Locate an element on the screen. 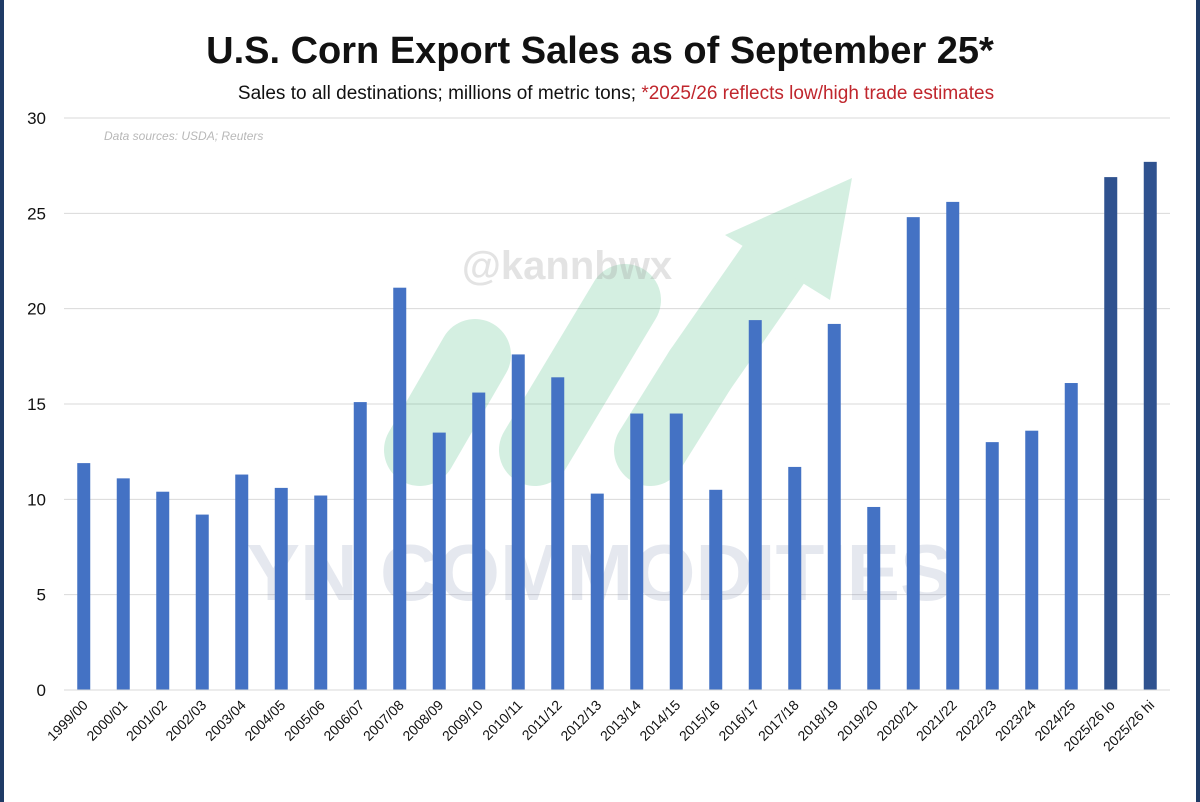  y-tick-label: 15 is located at coordinates (36, 404).